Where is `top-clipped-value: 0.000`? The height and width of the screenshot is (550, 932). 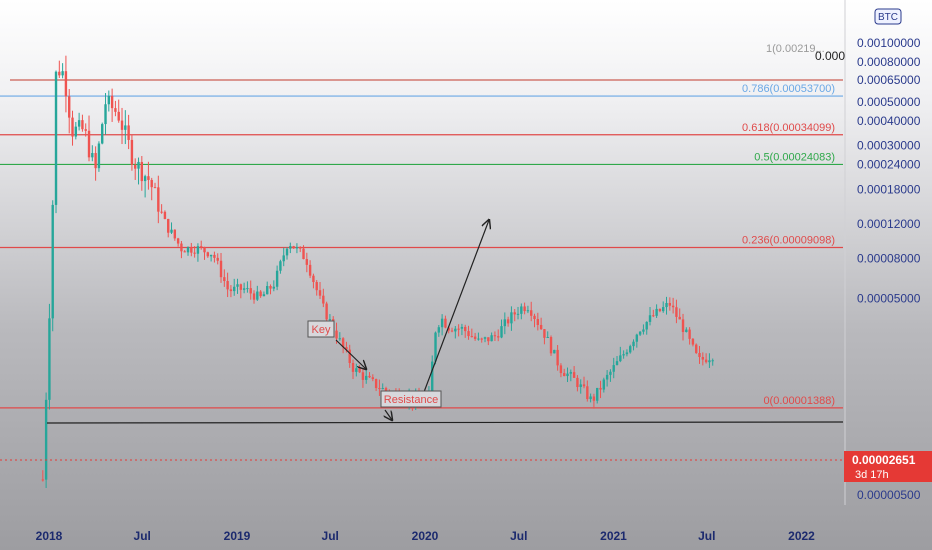
top-clipped-value: 0.000 is located at coordinates (830, 56).